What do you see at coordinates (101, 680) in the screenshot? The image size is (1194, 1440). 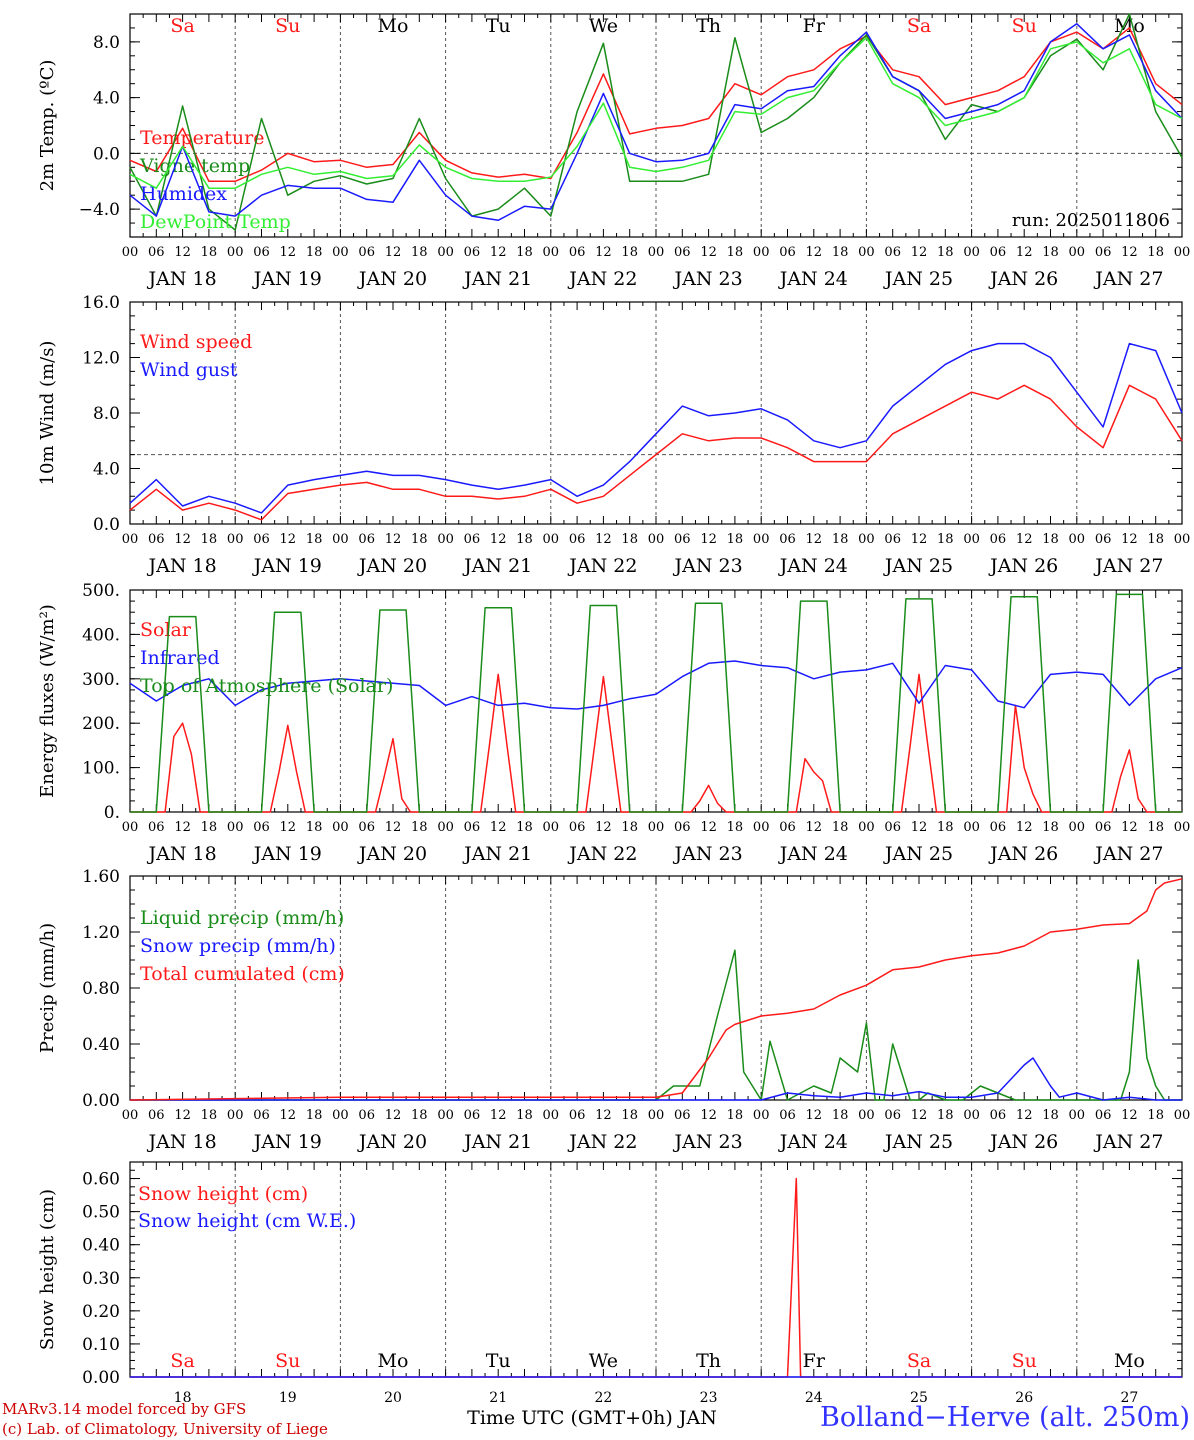 I see `y-tick-label: 300.` at bounding box center [101, 680].